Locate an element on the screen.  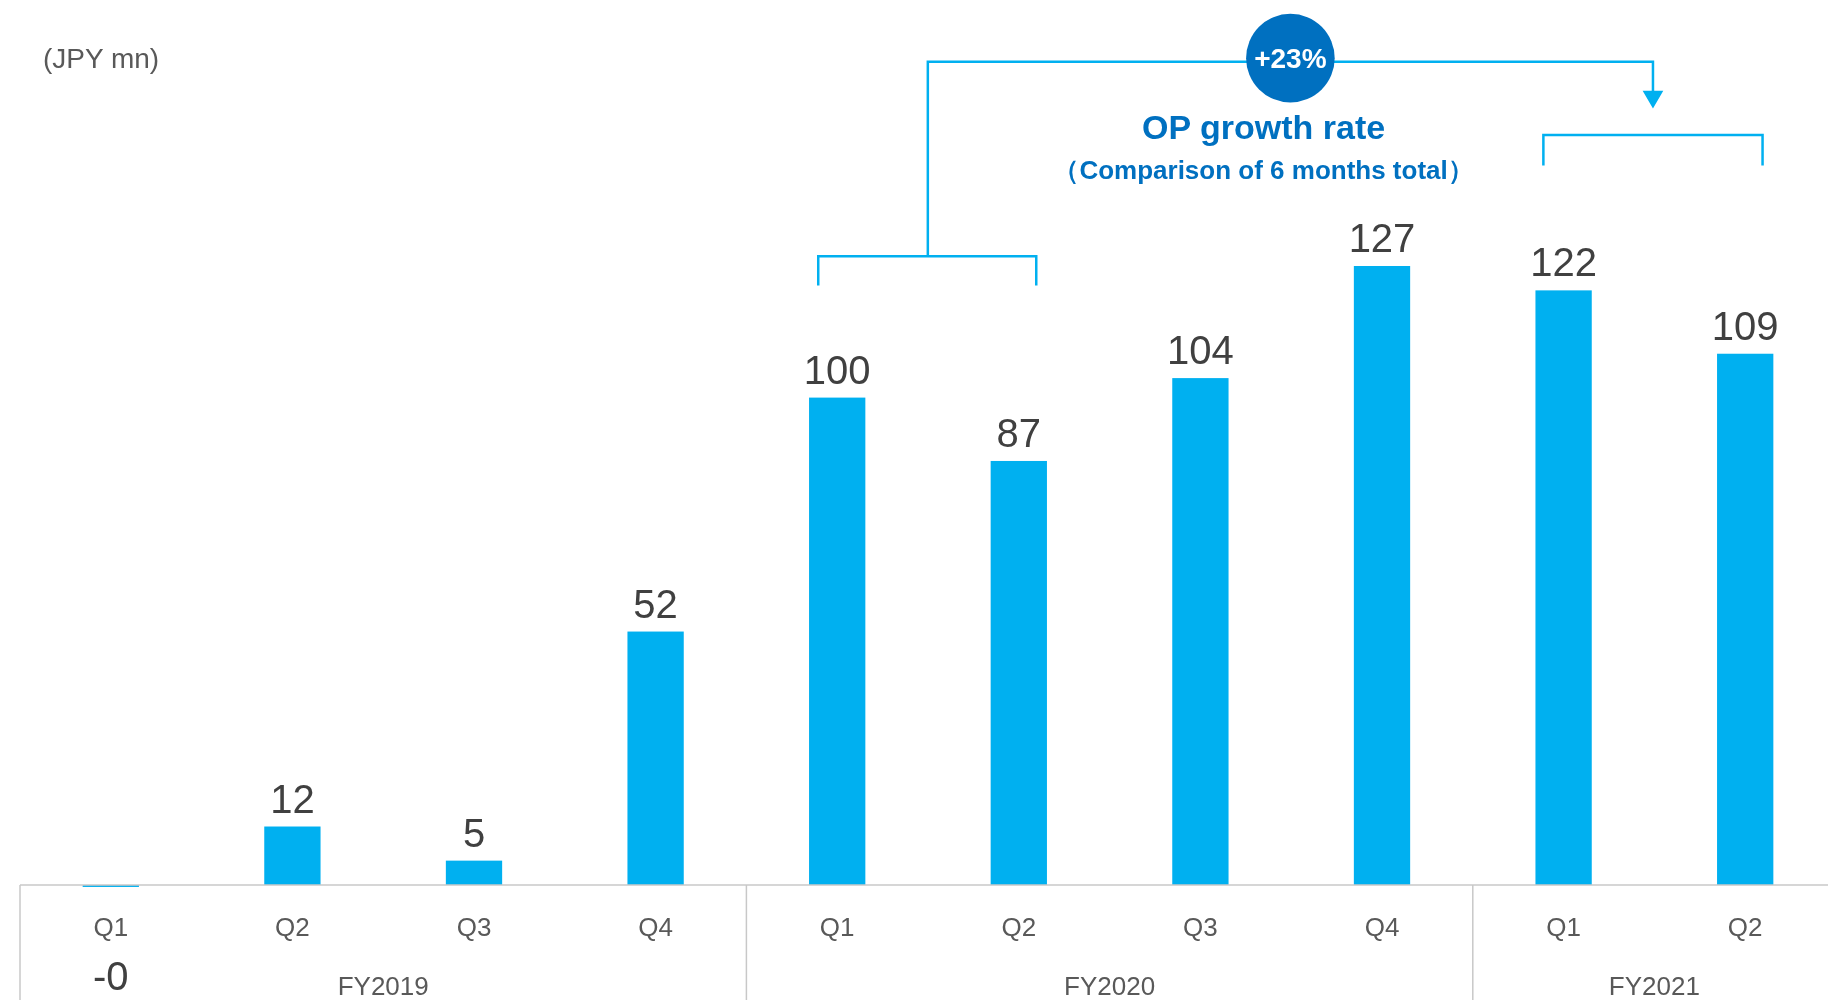
text: OP growth rate is located at coordinates (1264, 126).